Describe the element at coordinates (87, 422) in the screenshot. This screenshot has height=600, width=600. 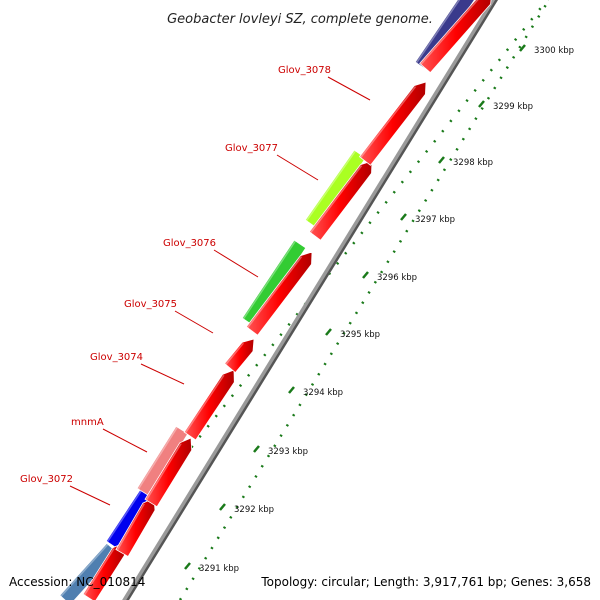
I see `gene-label: mnmA` at that location.